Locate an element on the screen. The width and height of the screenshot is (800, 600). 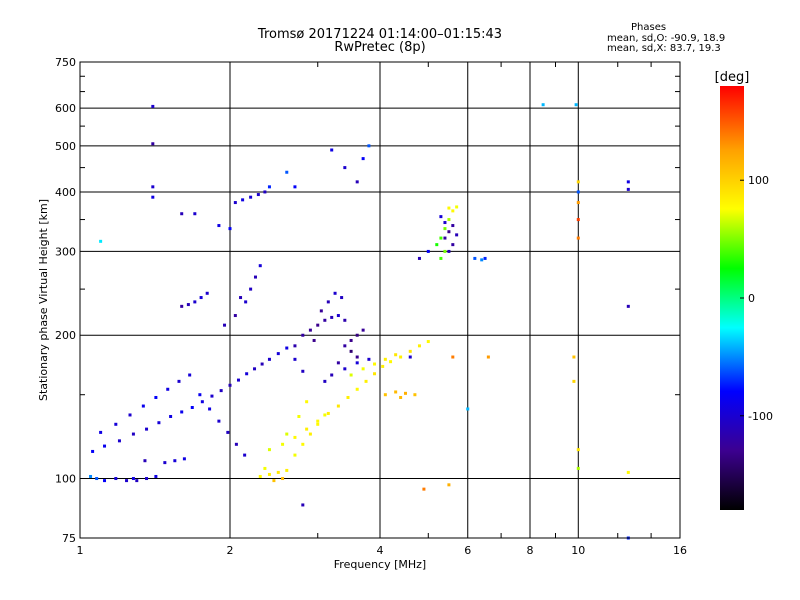
phases-o-stats: mean, sd,O: -90.9, 18.9 is located at coordinates (666, 38).